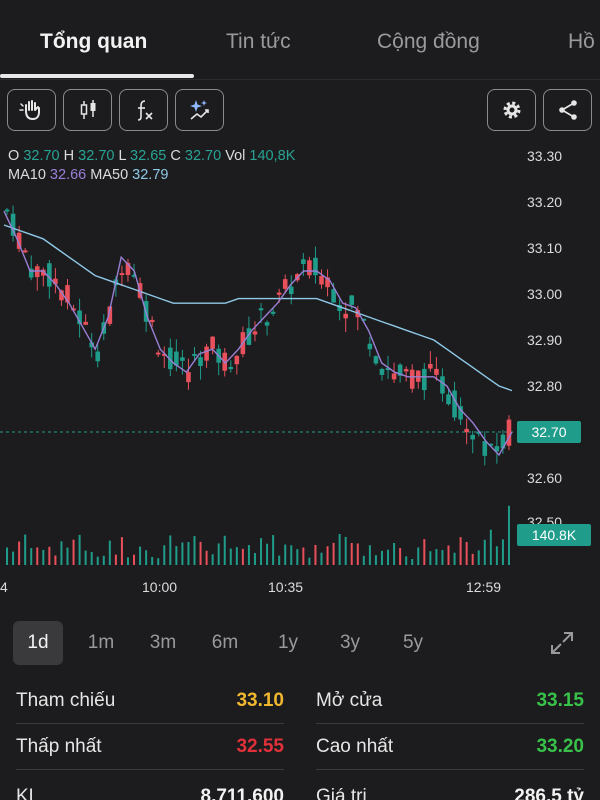 This screenshot has width=600, height=800. Describe the element at coordinates (549, 793) in the screenshot. I see `stat-value: 286,5 tỷ` at that location.